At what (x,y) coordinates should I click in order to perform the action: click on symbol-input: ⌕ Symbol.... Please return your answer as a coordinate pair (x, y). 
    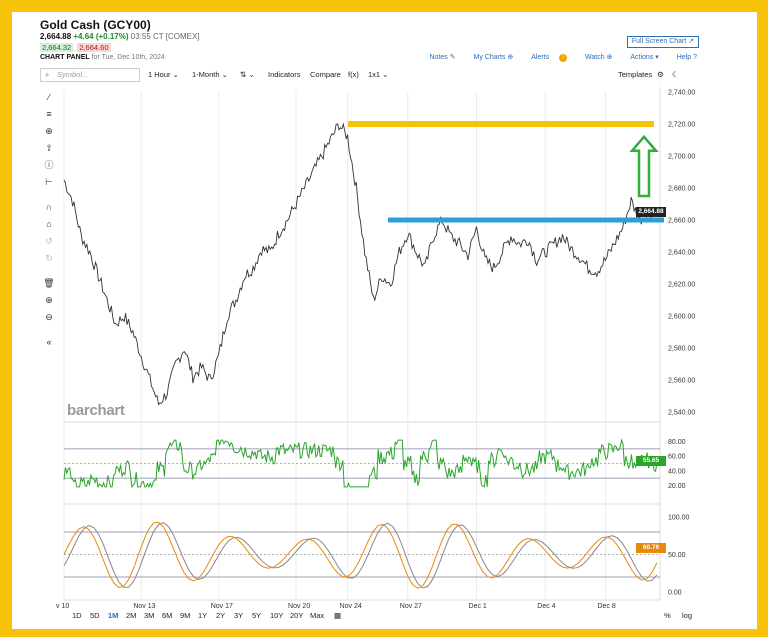
    Looking at the image, I should click on (90, 75).